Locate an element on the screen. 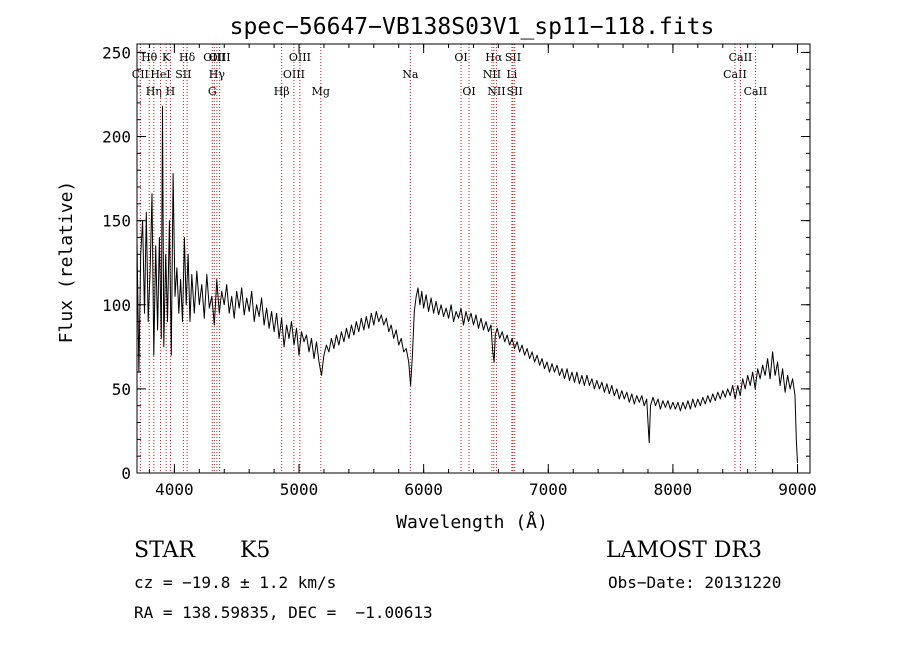 The height and width of the screenshot is (649, 900). x-axis-label: Wavelength (Å) is located at coordinates (472, 522).